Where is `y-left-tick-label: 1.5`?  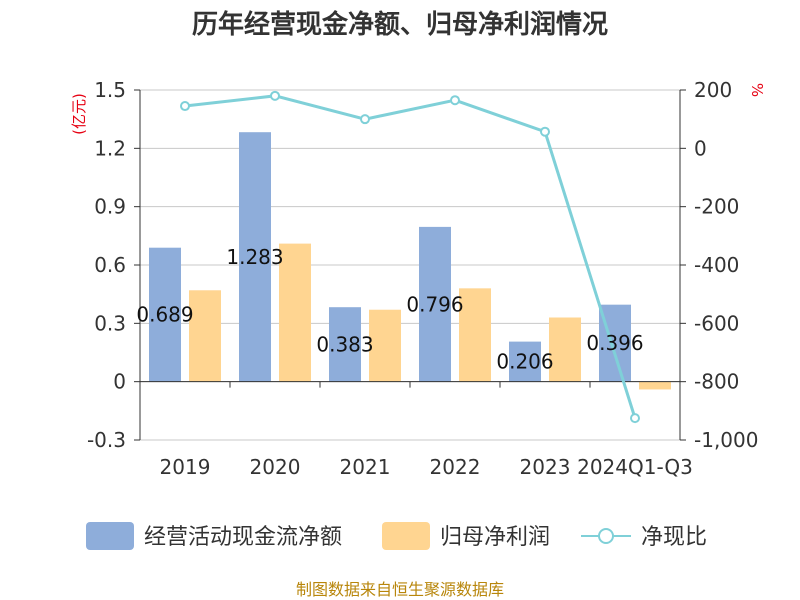
y-left-tick-label: 1.5 is located at coordinates (110, 90).